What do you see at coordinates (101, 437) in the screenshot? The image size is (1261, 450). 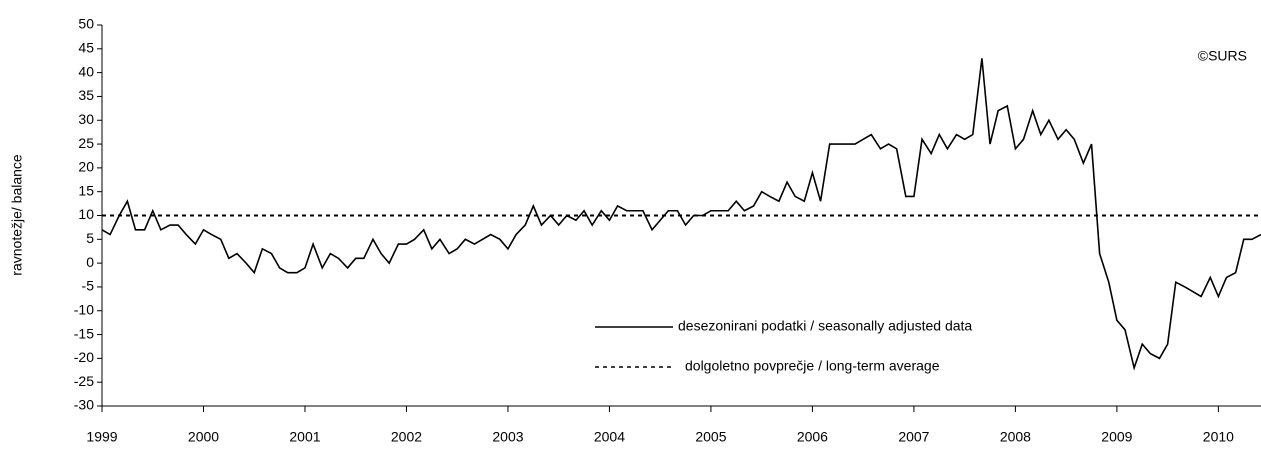 I see `x-tick-label: 1999` at bounding box center [101, 437].